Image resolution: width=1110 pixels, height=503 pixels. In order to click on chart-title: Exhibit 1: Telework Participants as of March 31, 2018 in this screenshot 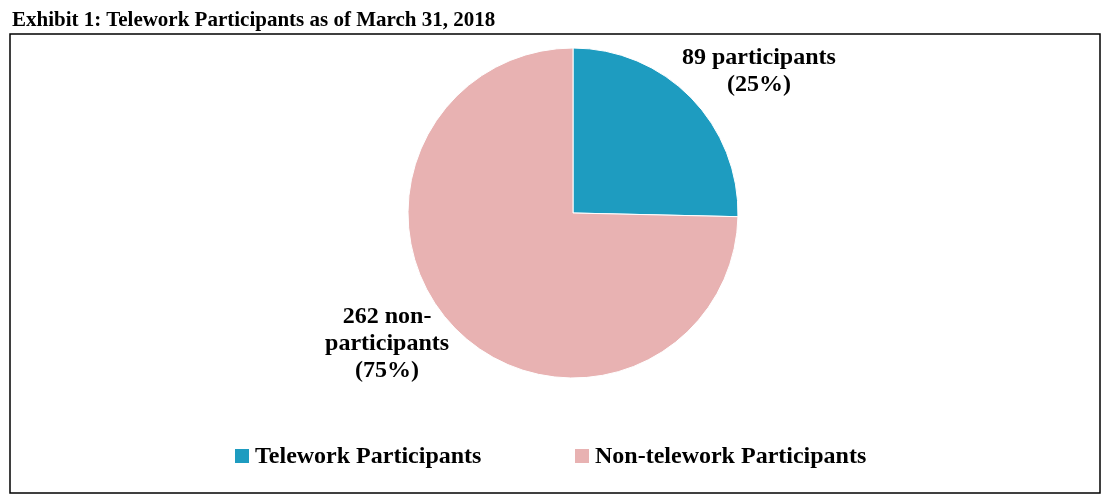, I will do `click(254, 19)`.